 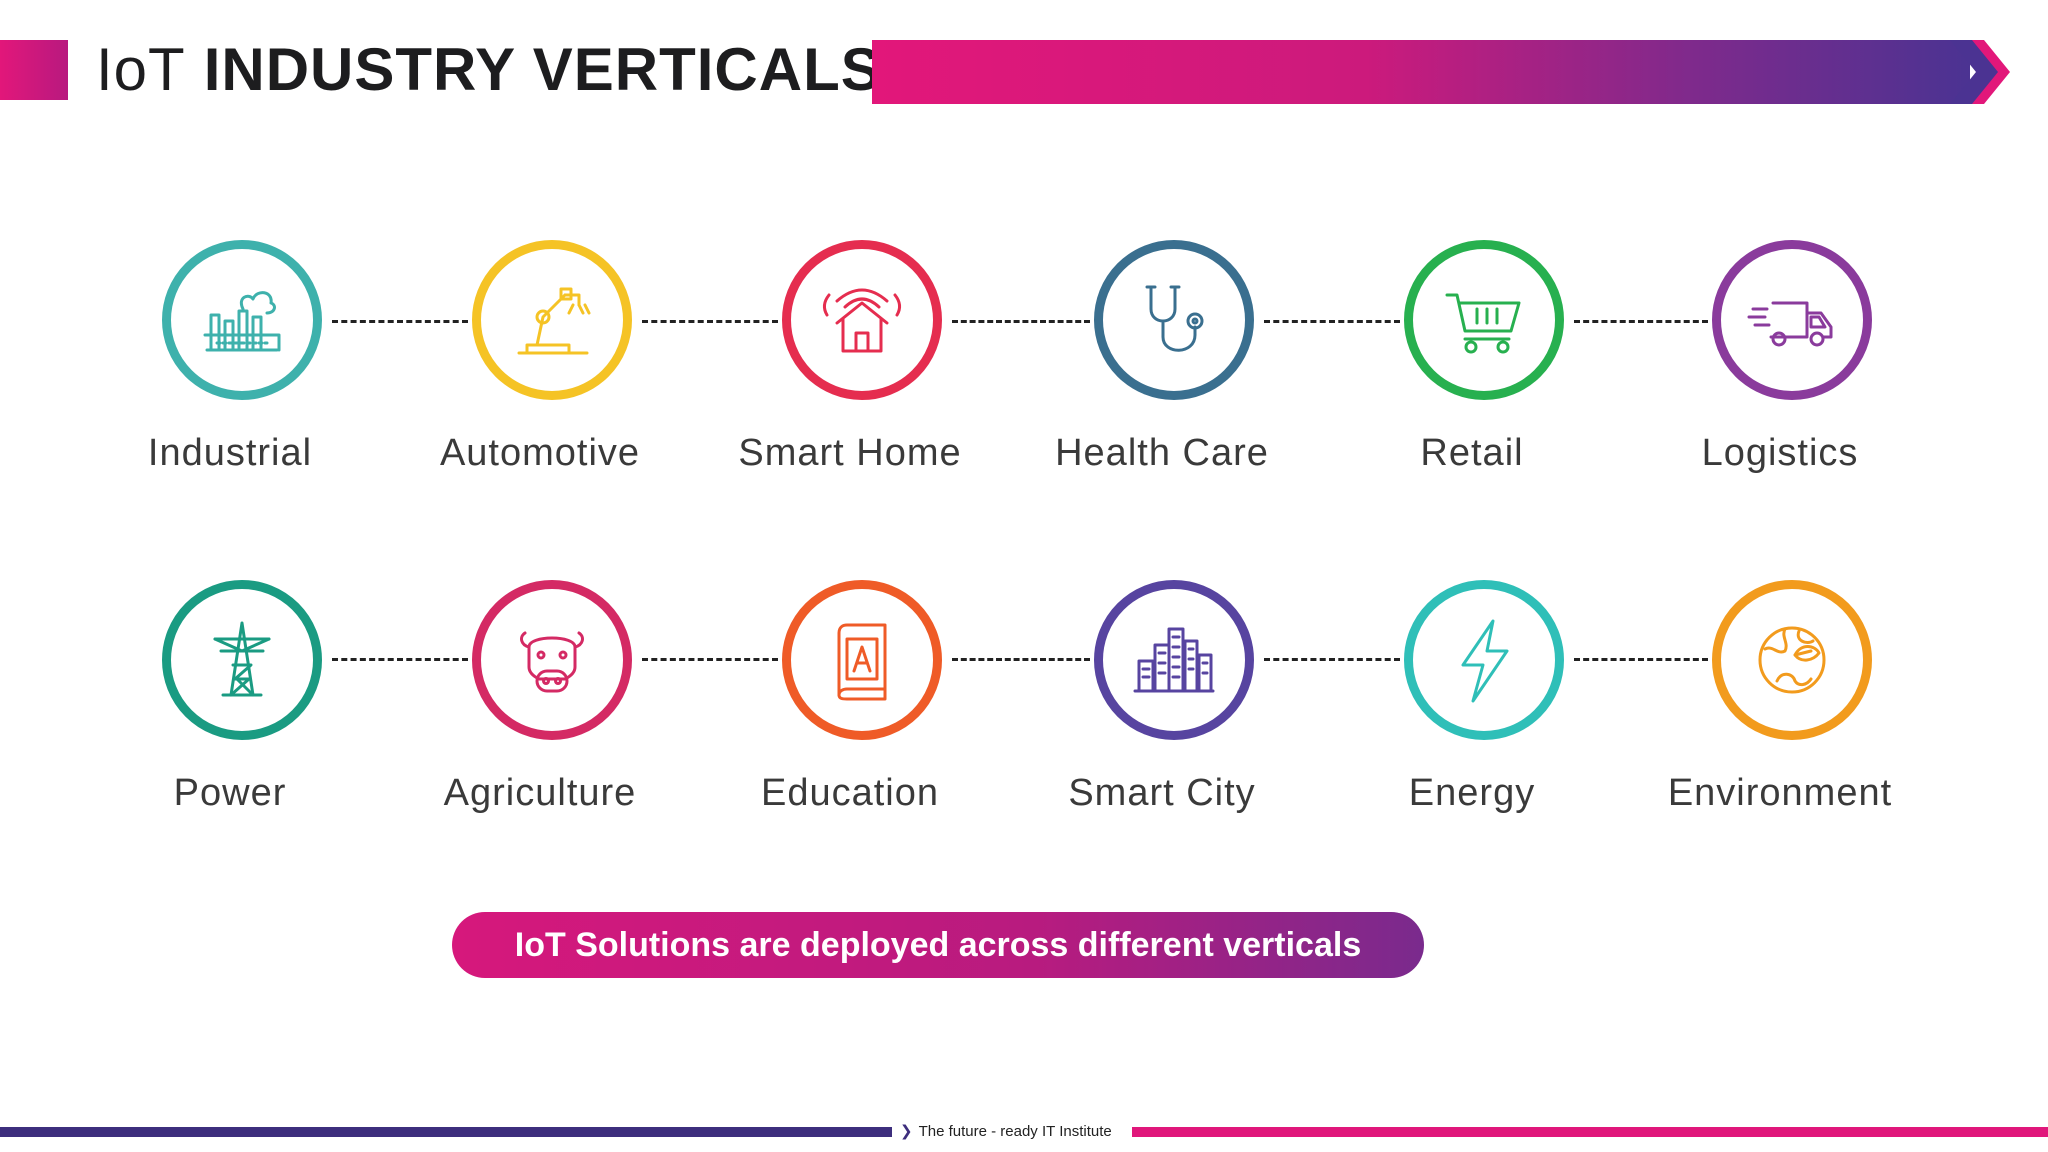 What do you see at coordinates (1483, 323) in the screenshot?
I see `shopping-cart-icon` at bounding box center [1483, 323].